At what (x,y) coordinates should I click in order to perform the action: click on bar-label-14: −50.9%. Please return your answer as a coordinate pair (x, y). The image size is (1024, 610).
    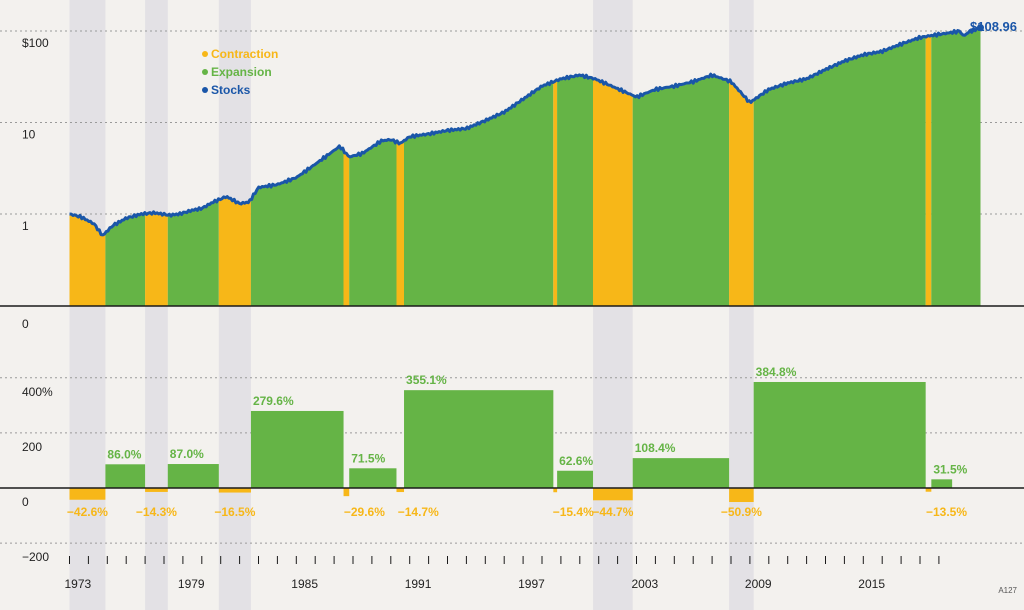
    Looking at the image, I should click on (741, 512).